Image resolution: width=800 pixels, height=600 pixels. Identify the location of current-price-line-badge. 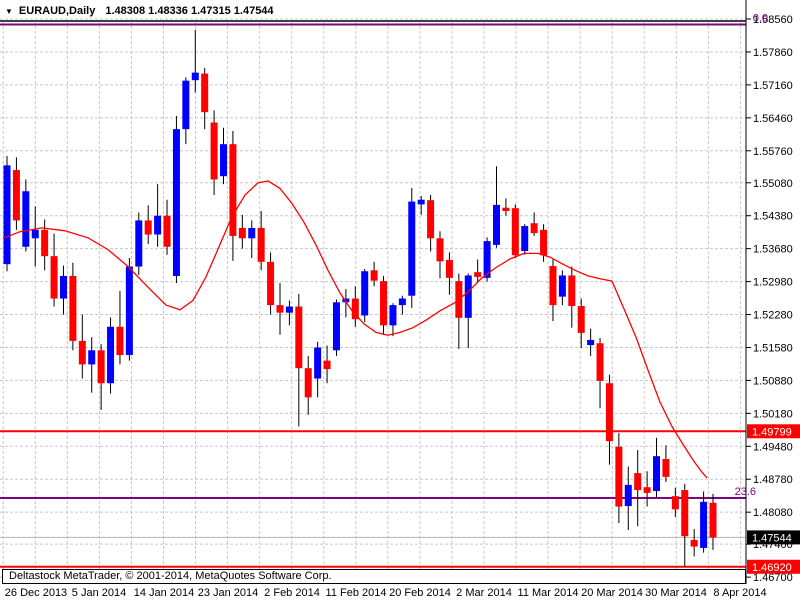
(773, 537).